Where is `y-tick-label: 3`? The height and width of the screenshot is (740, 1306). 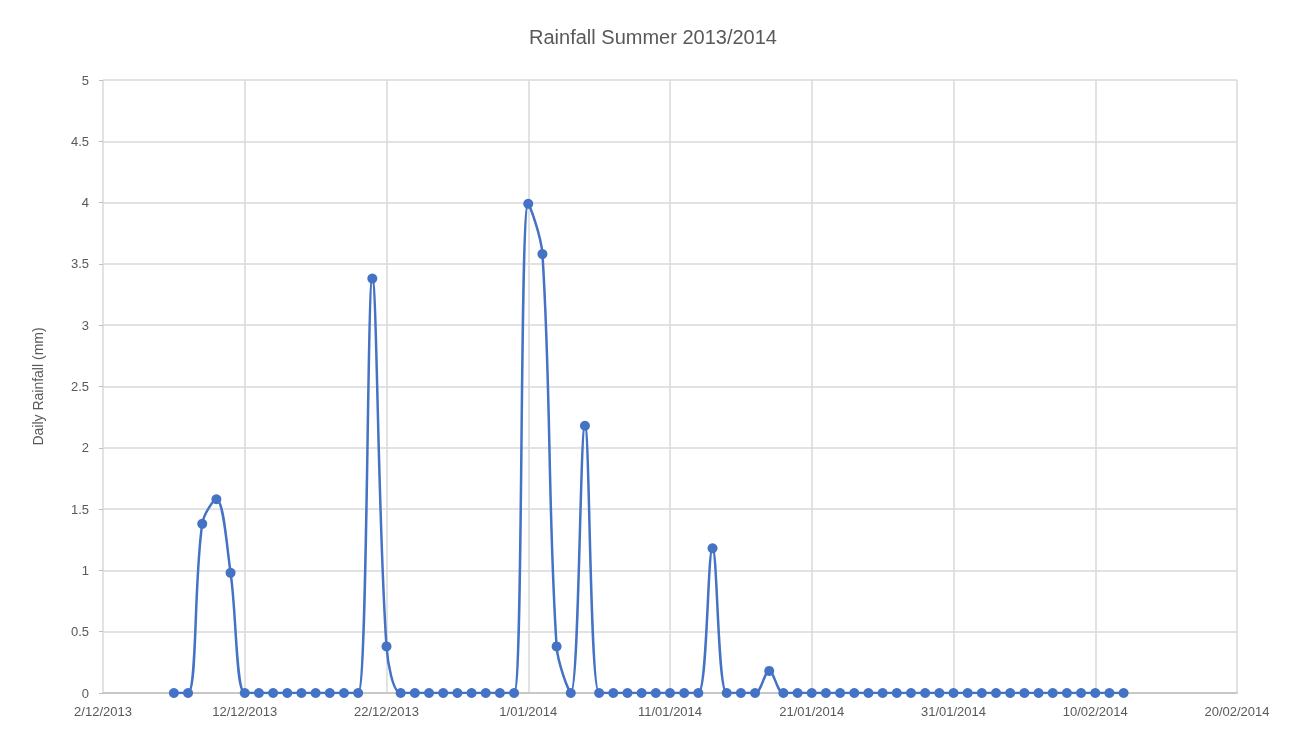
y-tick-label: 3 is located at coordinates (85, 325).